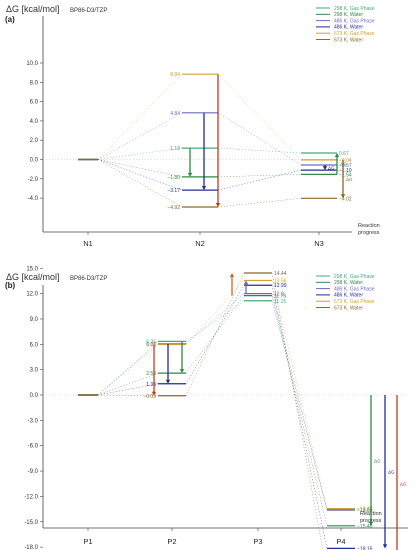 This screenshot has height=550, width=419. I want to click on data-label: 1.18, so click(175, 149).